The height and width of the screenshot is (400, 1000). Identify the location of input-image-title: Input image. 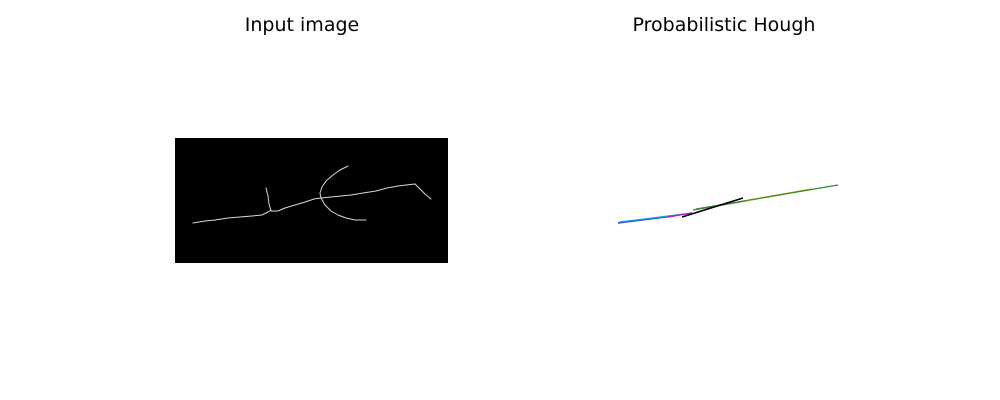
(302, 25).